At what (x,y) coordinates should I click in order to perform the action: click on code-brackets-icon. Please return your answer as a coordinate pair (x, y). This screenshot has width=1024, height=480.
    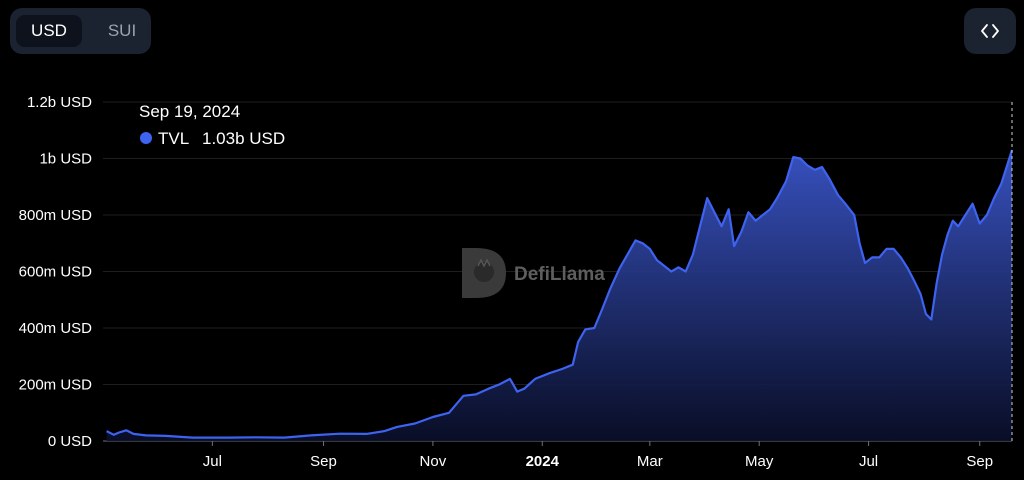
    Looking at the image, I should click on (990, 31).